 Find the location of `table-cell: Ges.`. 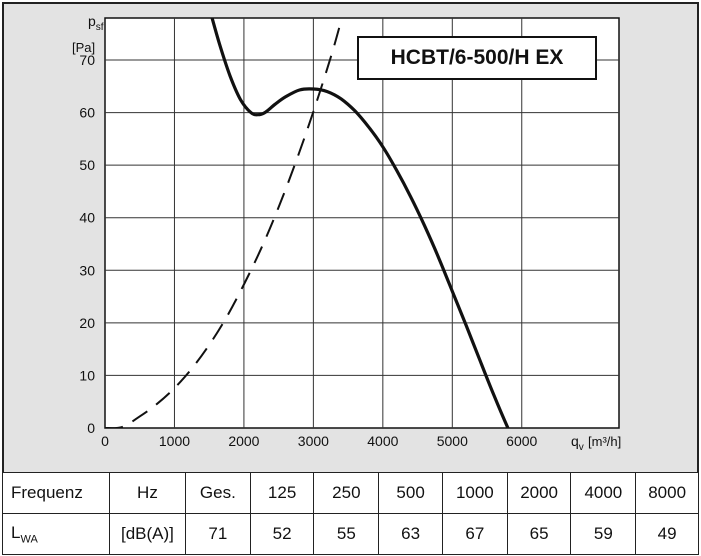

table-cell: Ges. is located at coordinates (217, 493).